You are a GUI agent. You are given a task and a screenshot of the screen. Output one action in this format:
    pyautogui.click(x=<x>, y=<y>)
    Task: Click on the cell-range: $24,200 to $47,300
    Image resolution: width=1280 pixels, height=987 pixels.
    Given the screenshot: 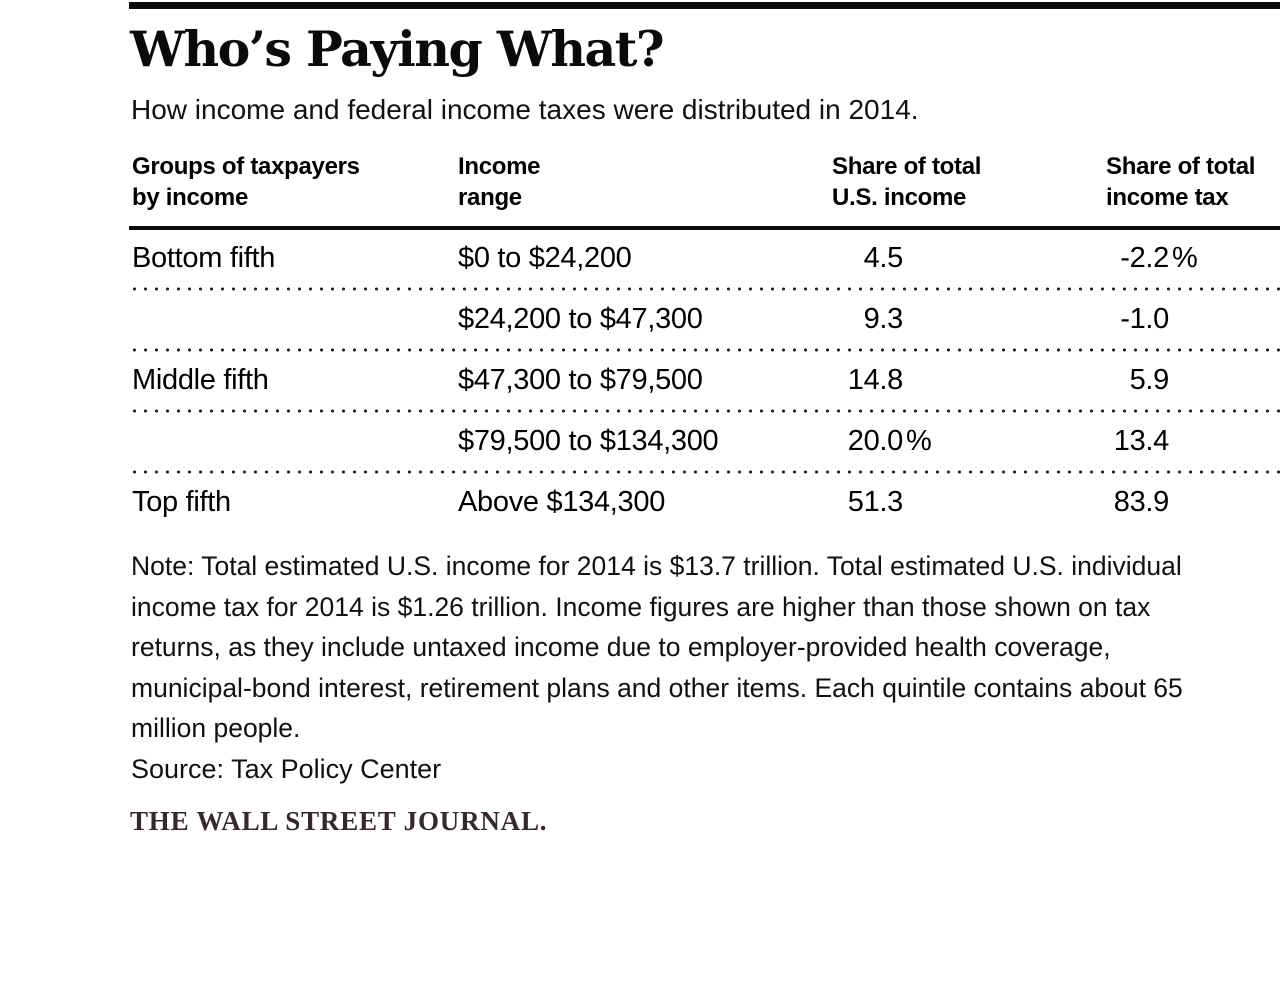 What is the action you would take?
    pyautogui.click(x=580, y=319)
    